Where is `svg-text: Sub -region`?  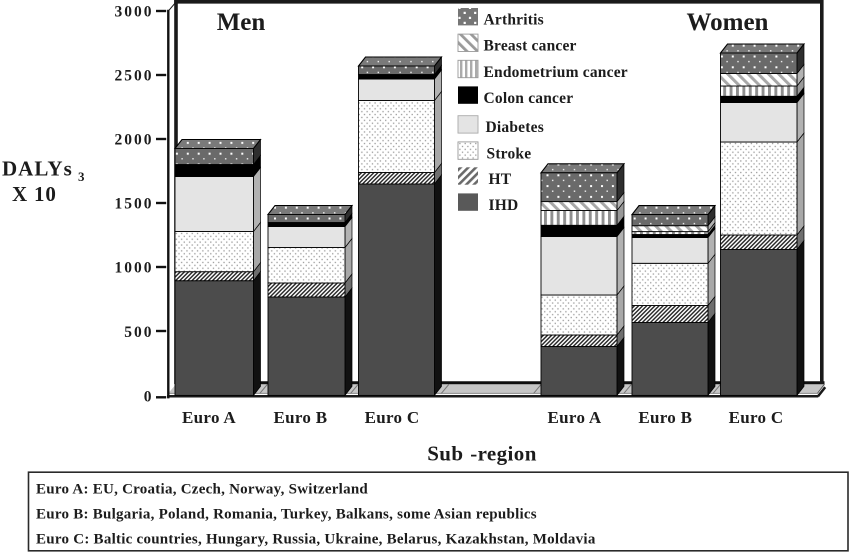 svg-text: Sub -region is located at coordinates (482, 454).